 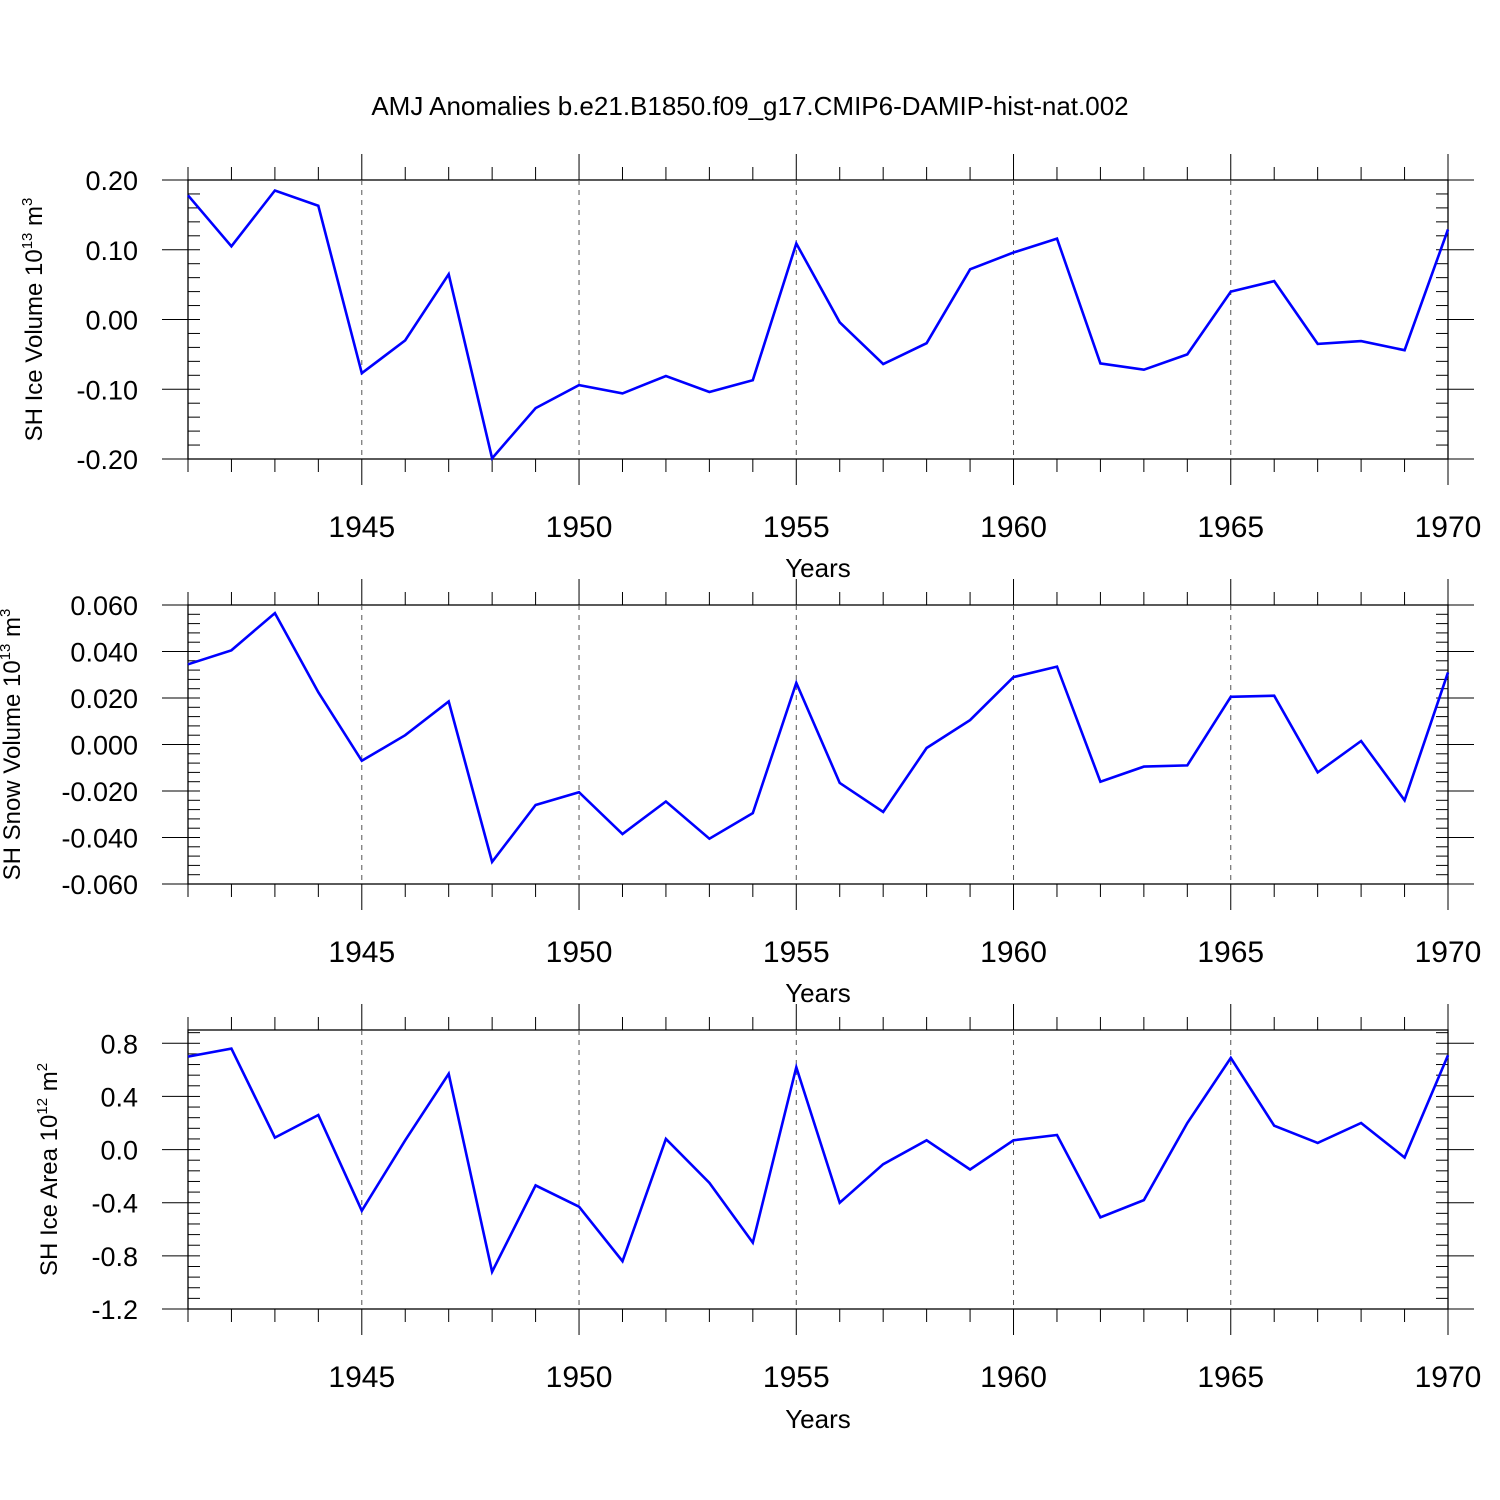 What do you see at coordinates (114, 1257) in the screenshot?
I see `y-tick-label: -0.8` at bounding box center [114, 1257].